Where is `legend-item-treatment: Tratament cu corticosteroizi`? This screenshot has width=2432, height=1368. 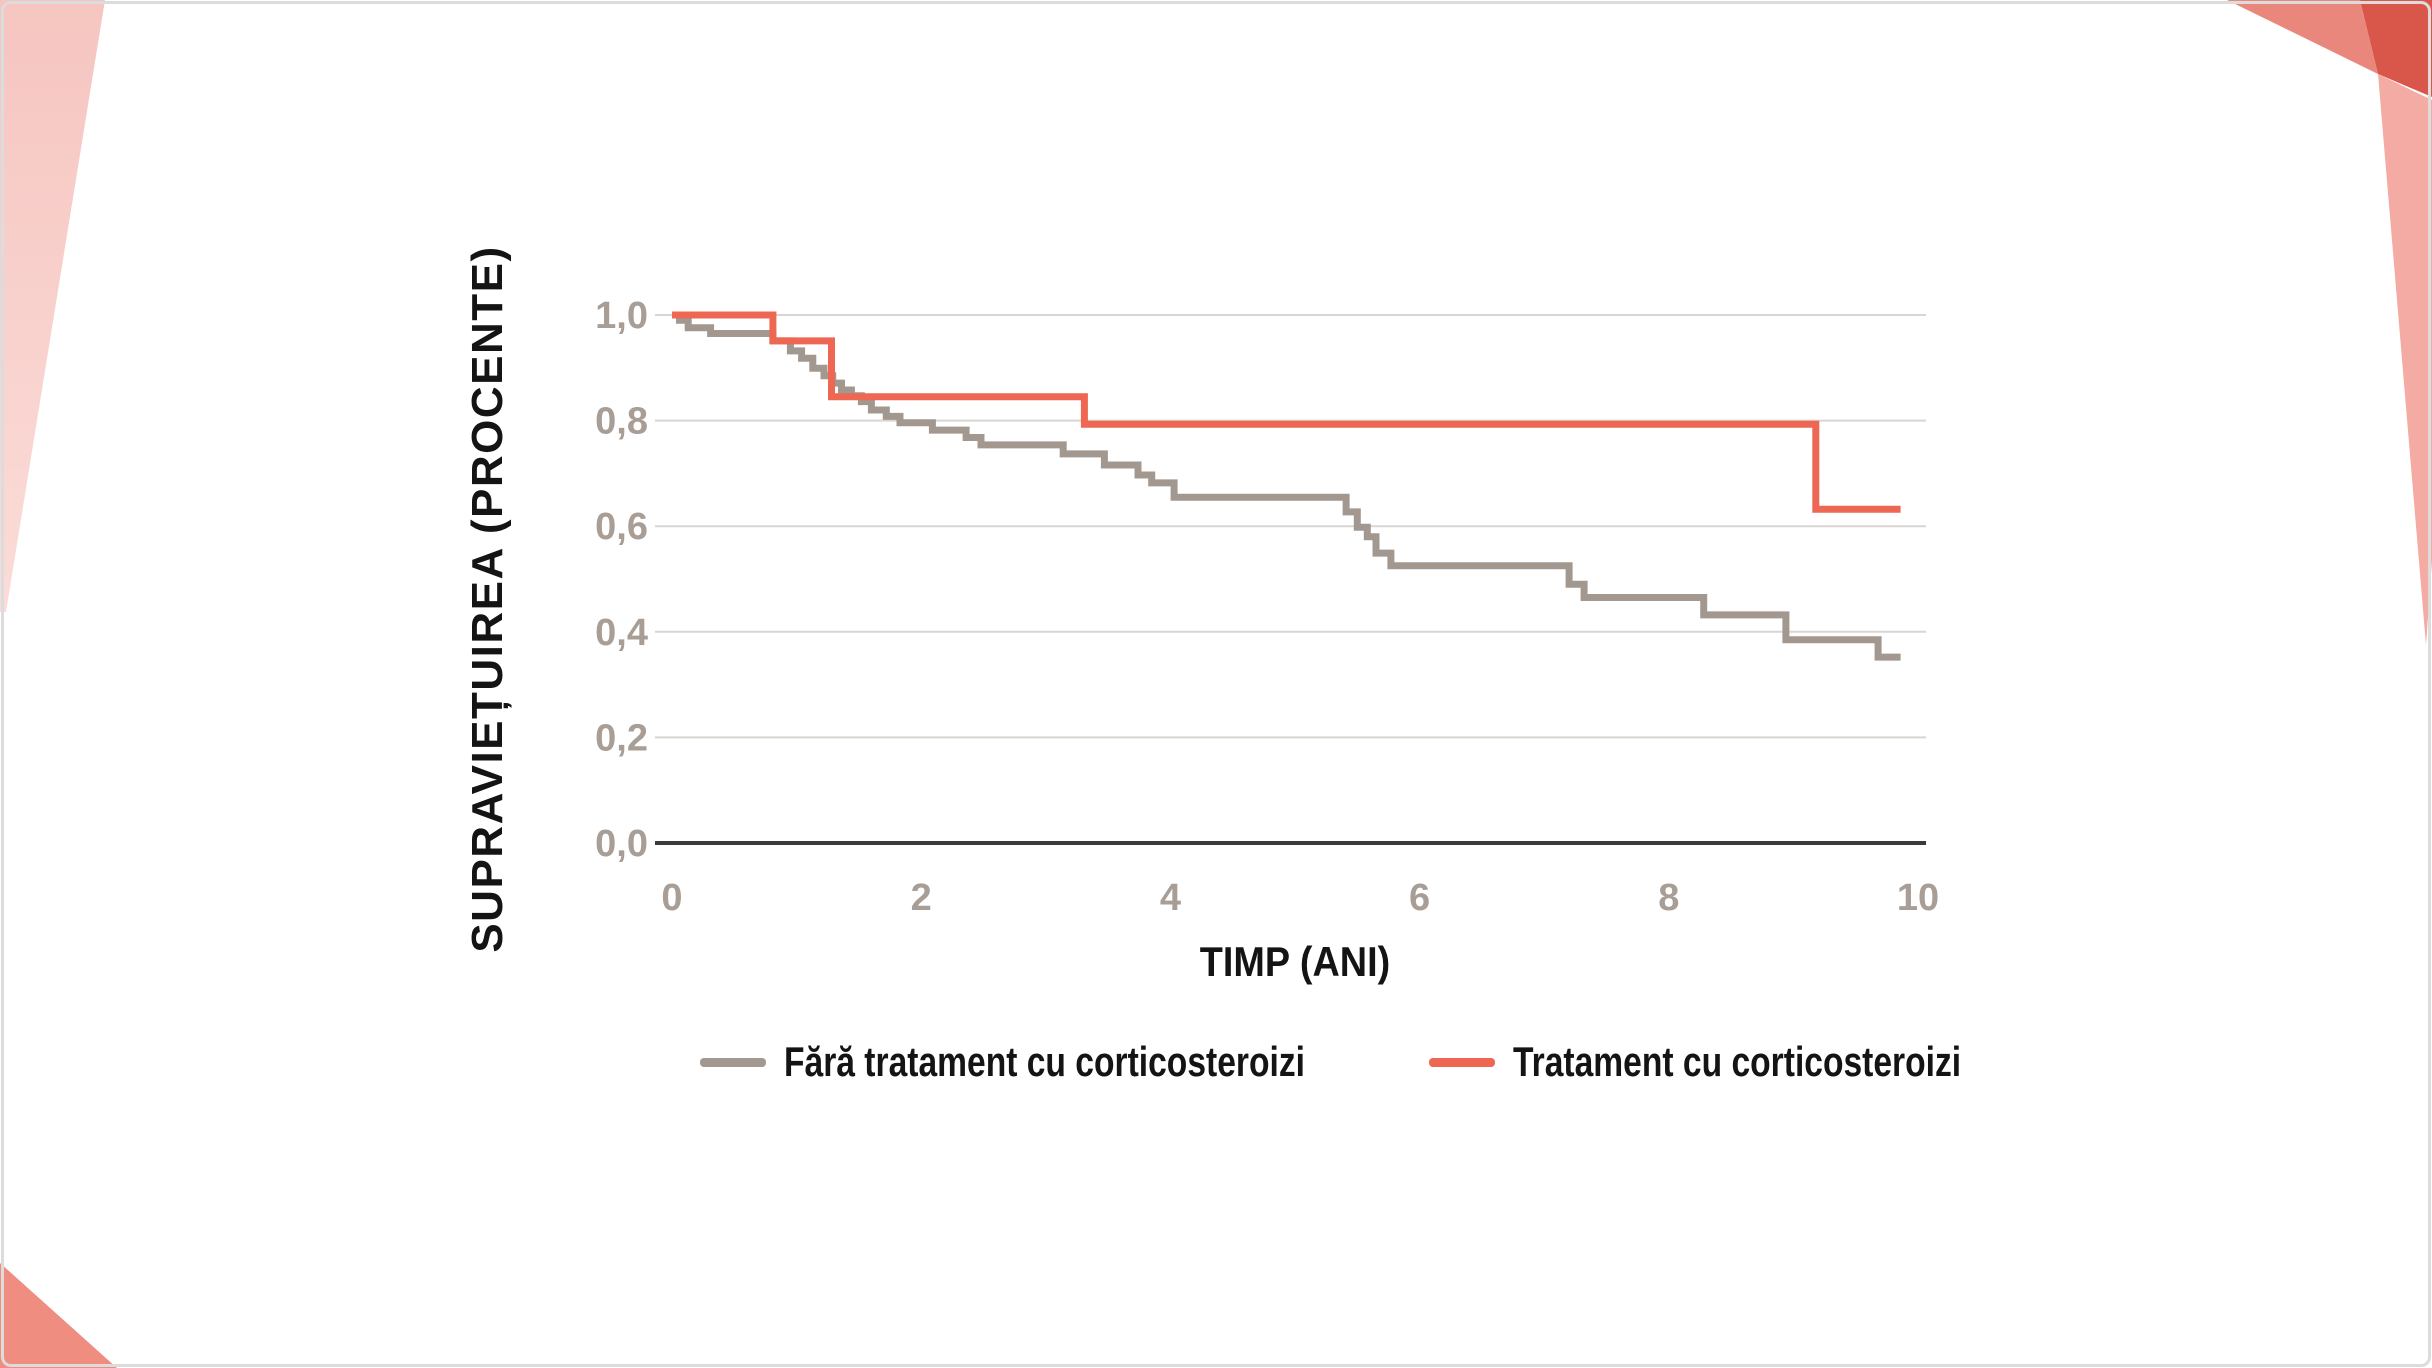 legend-item-treatment: Tratament cu corticosteroizi is located at coordinates (1751, 1062).